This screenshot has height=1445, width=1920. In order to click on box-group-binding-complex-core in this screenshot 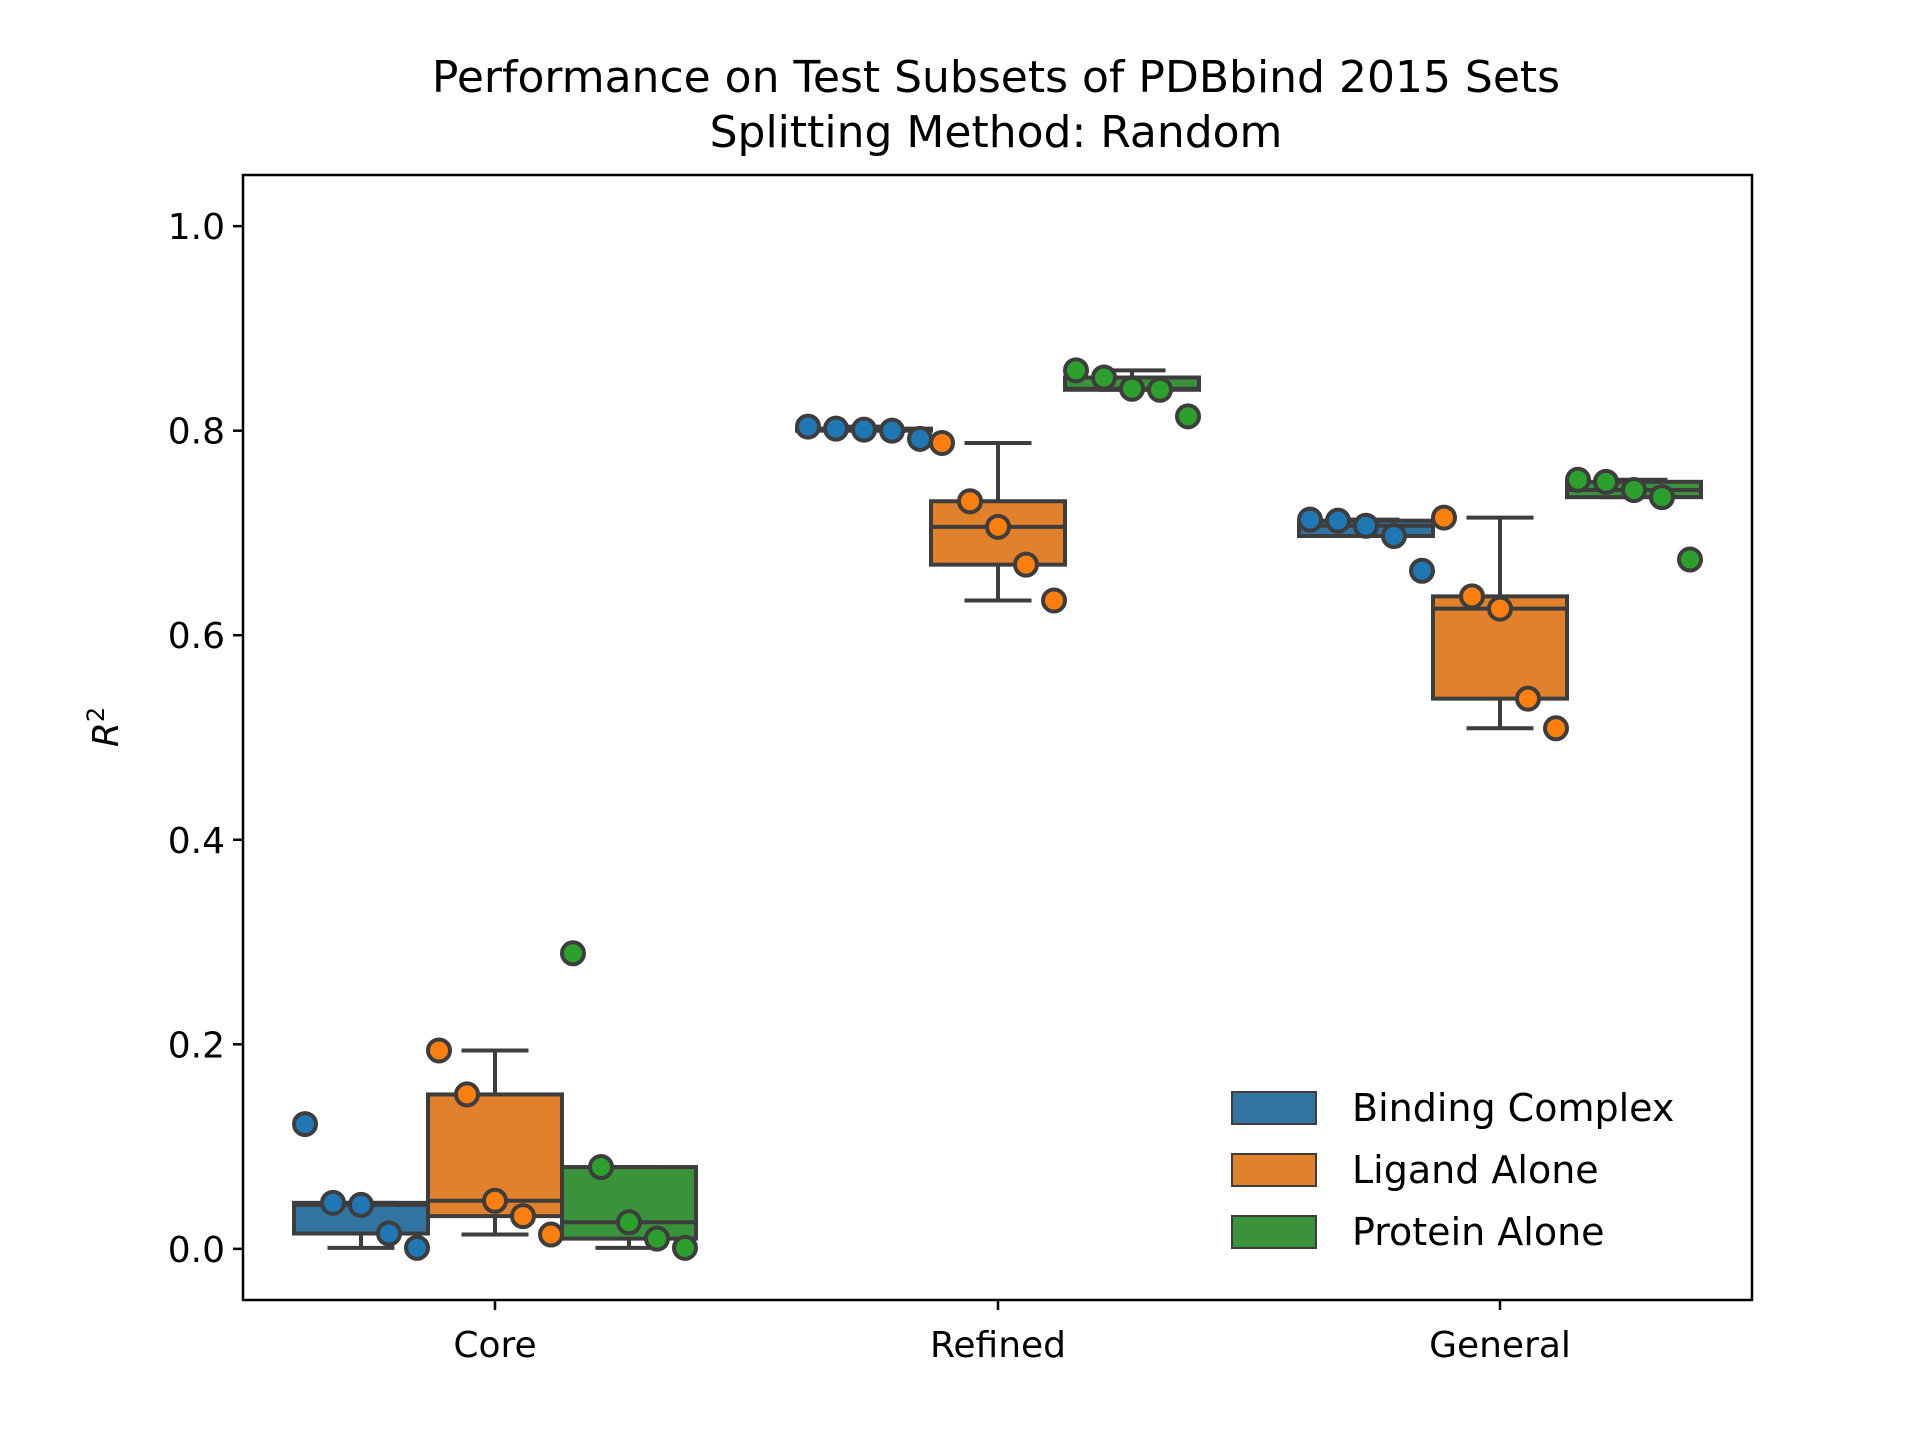, I will do `click(361, 1186)`.